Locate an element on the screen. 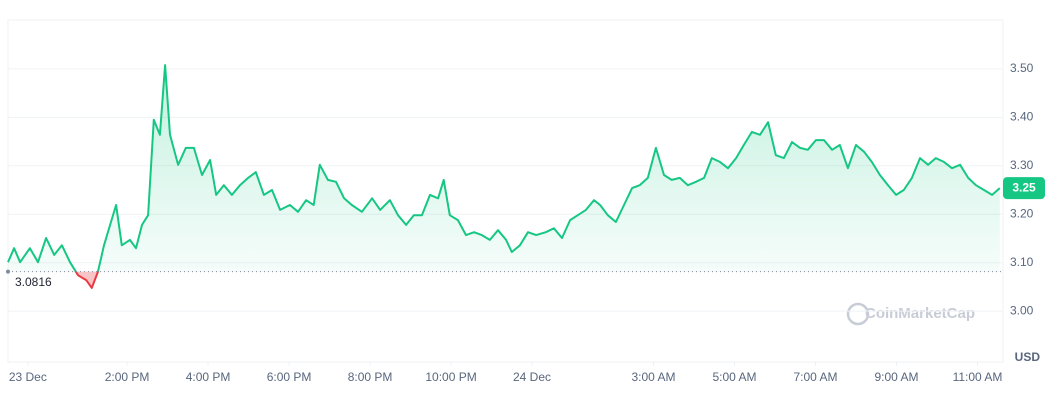 The width and height of the screenshot is (1053, 406). y-tick-label: 3.10 is located at coordinates (1022, 262).